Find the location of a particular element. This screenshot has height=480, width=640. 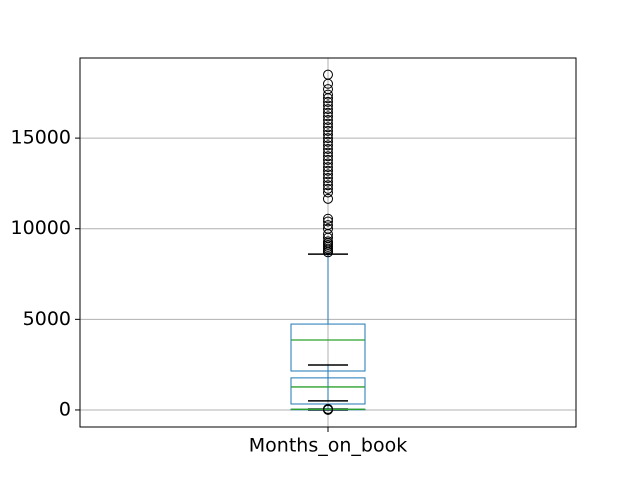

y-tick-label: 15000 is located at coordinates (41, 138).